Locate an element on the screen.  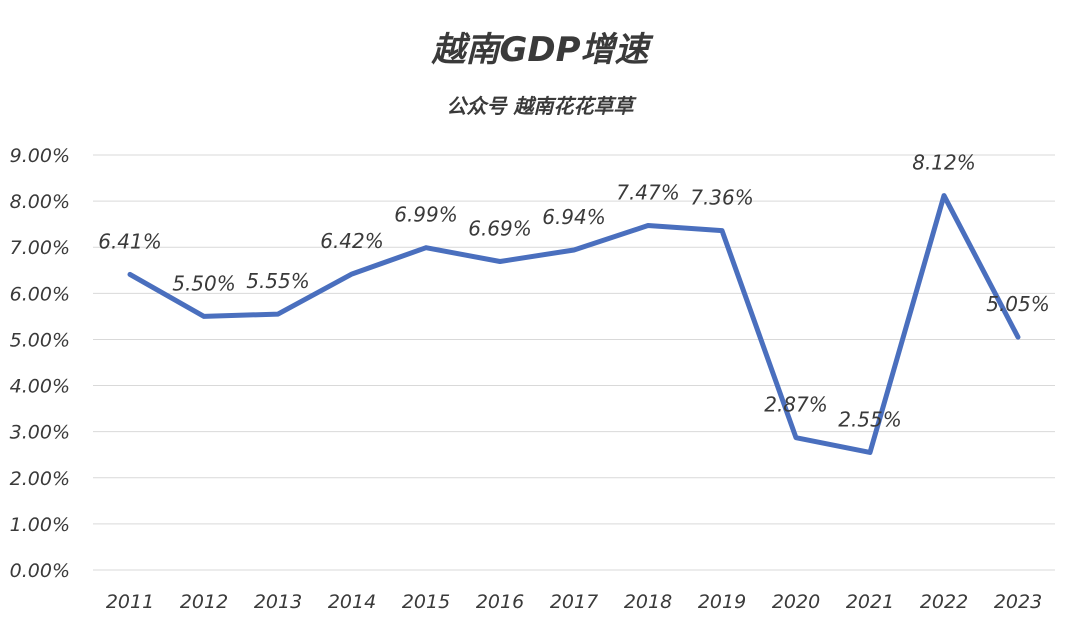
data-label: 6.41% is located at coordinates (130, 241).